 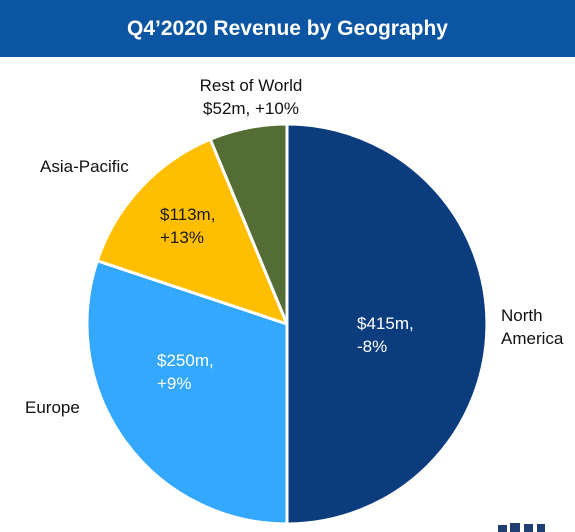 I want to click on chart-title-bar: Q4’2020 Revenue by Geography, so click(x=287, y=28).